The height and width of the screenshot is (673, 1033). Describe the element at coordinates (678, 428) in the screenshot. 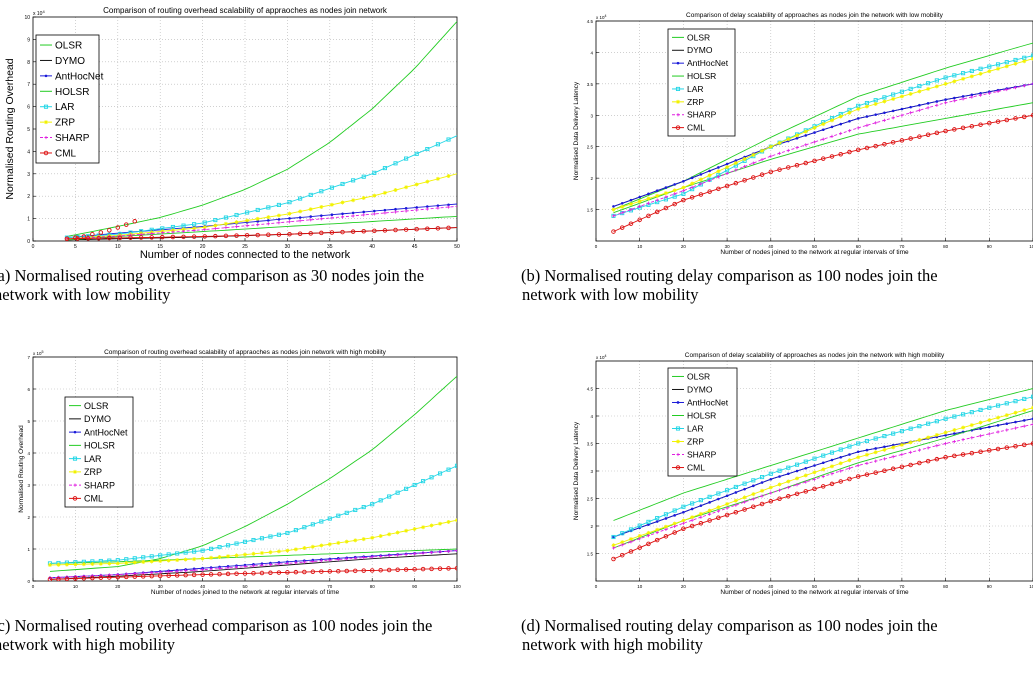

I see `legend-marker-lar` at that location.